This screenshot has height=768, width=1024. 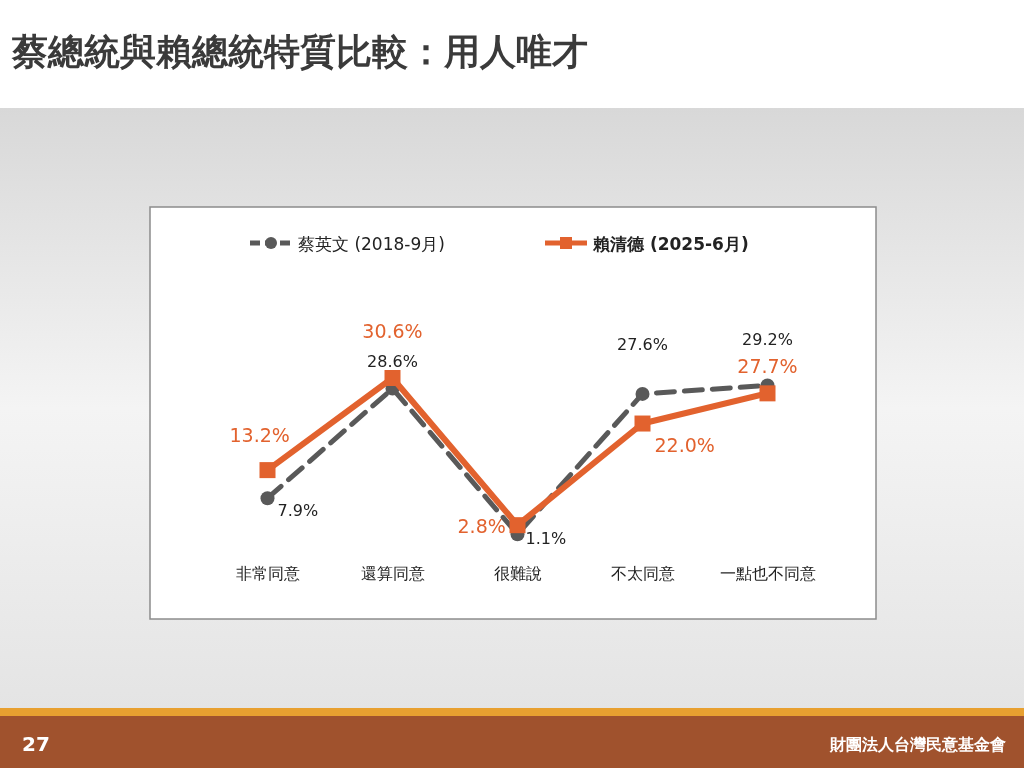 I want to click on data-label: 7.9%, so click(x=298, y=511).